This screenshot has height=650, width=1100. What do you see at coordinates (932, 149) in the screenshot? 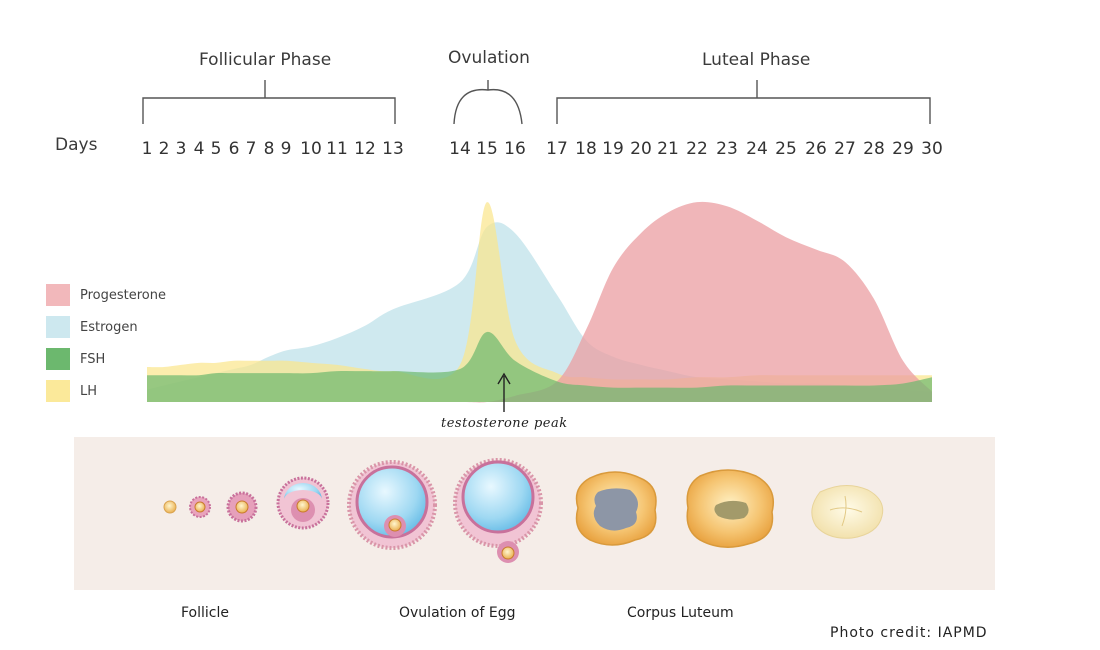
I see `day-tick-30: 30` at bounding box center [932, 149].